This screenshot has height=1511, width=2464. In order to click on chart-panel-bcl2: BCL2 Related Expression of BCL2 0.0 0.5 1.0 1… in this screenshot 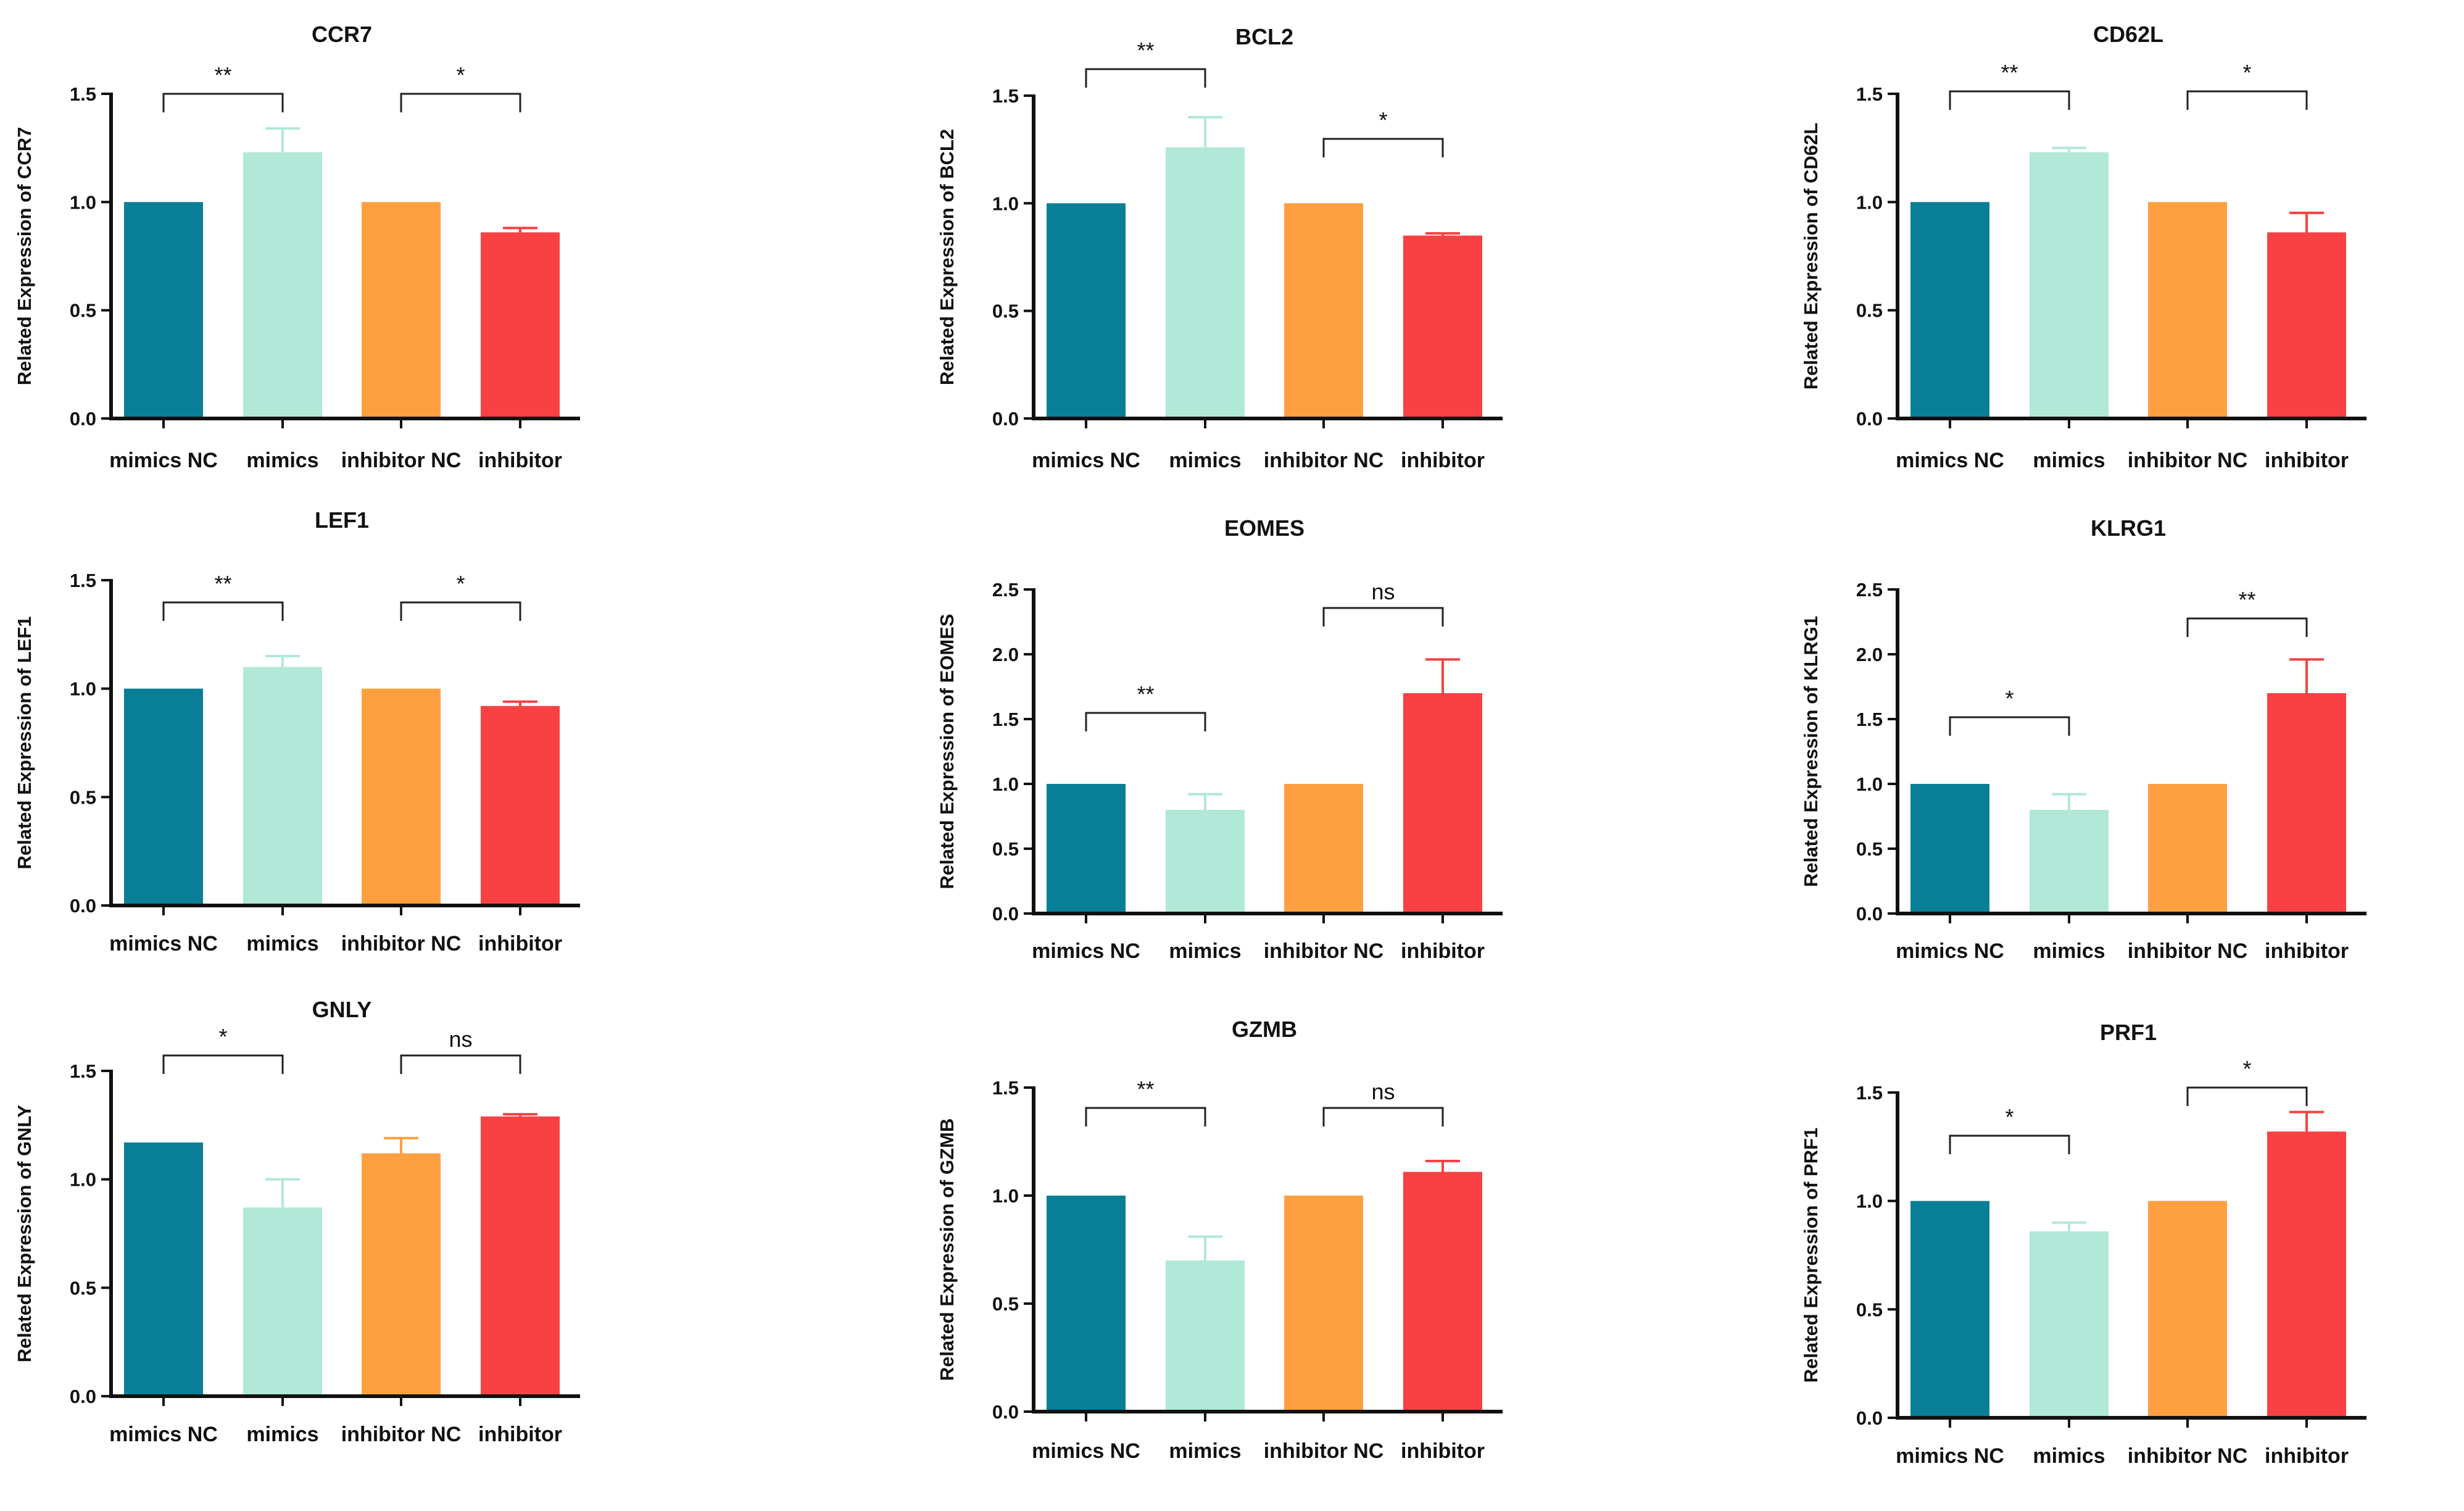, I will do `click(1219, 248)`.